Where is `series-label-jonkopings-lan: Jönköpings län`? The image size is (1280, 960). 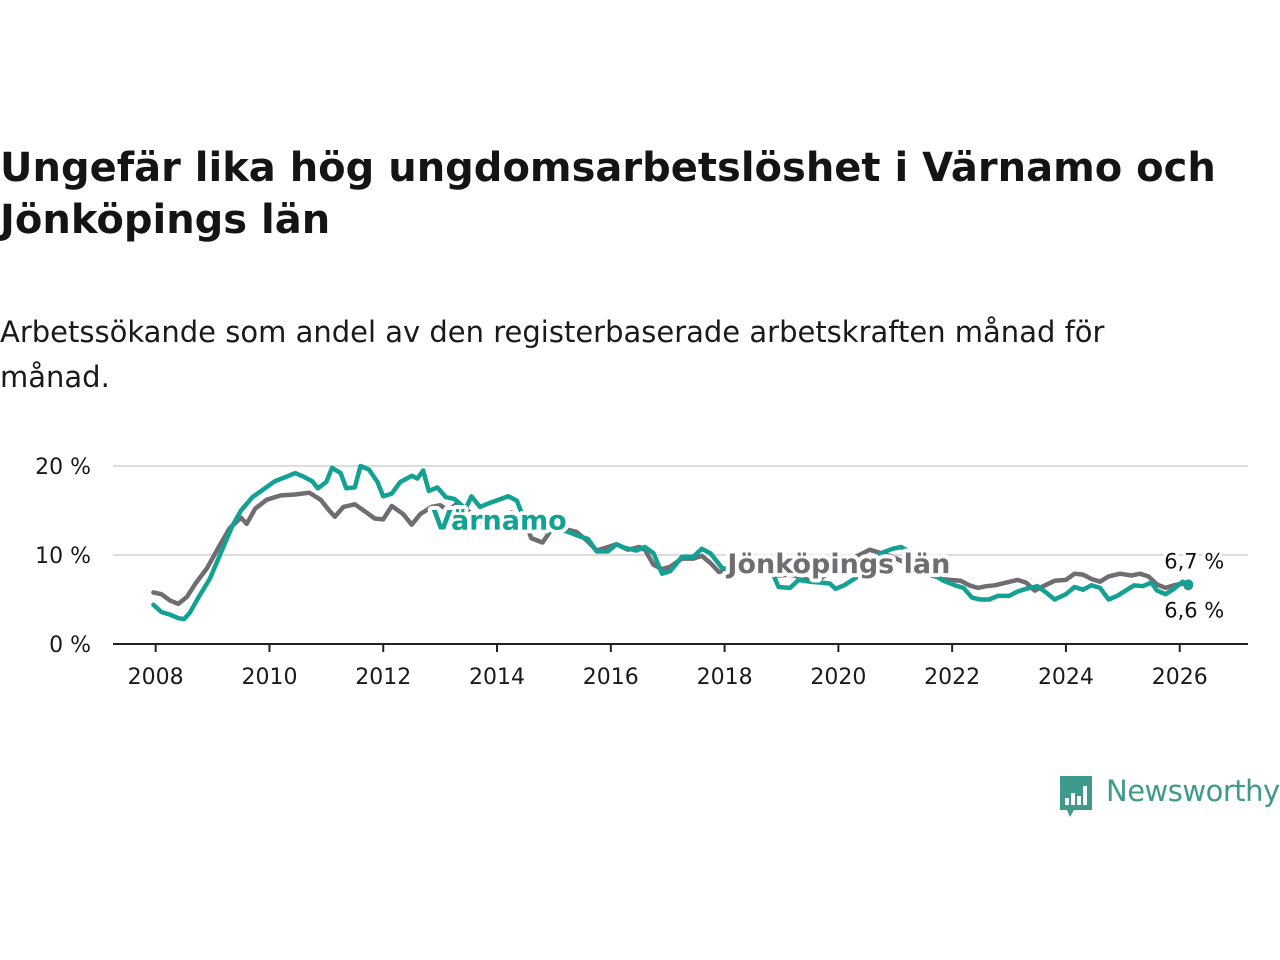 series-label-jonkopings-lan: Jönköpings län is located at coordinates (837, 564).